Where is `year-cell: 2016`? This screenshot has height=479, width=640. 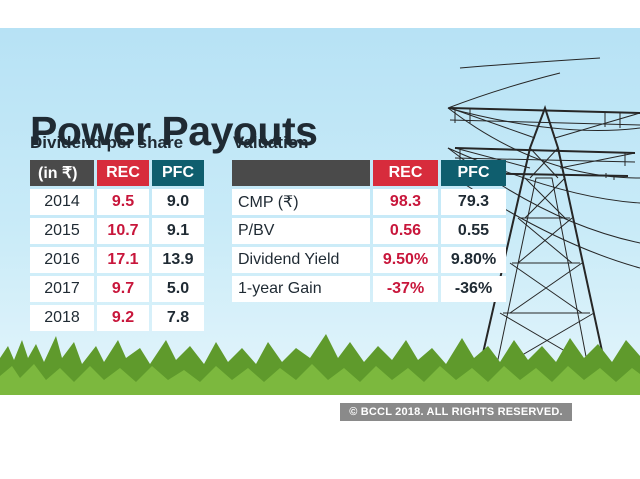 year-cell: 2016 is located at coordinates (62, 260).